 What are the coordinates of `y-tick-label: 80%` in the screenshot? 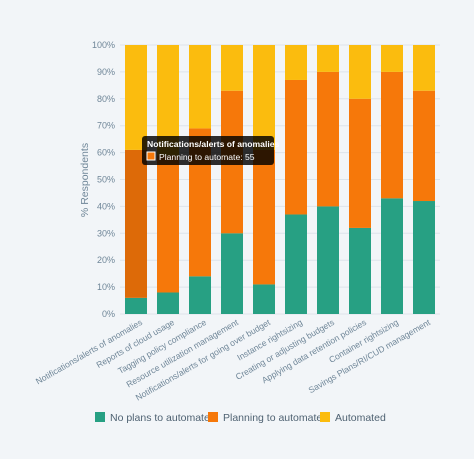 It's located at (106, 99).